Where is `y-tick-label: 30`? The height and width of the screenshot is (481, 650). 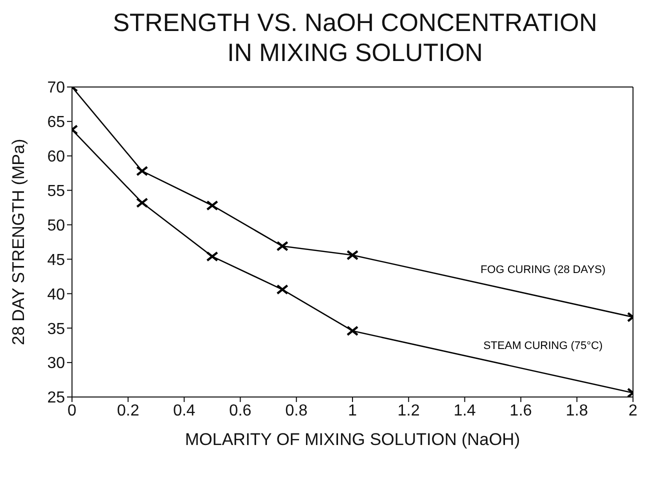 y-tick-label: 30 is located at coordinates (56, 363).